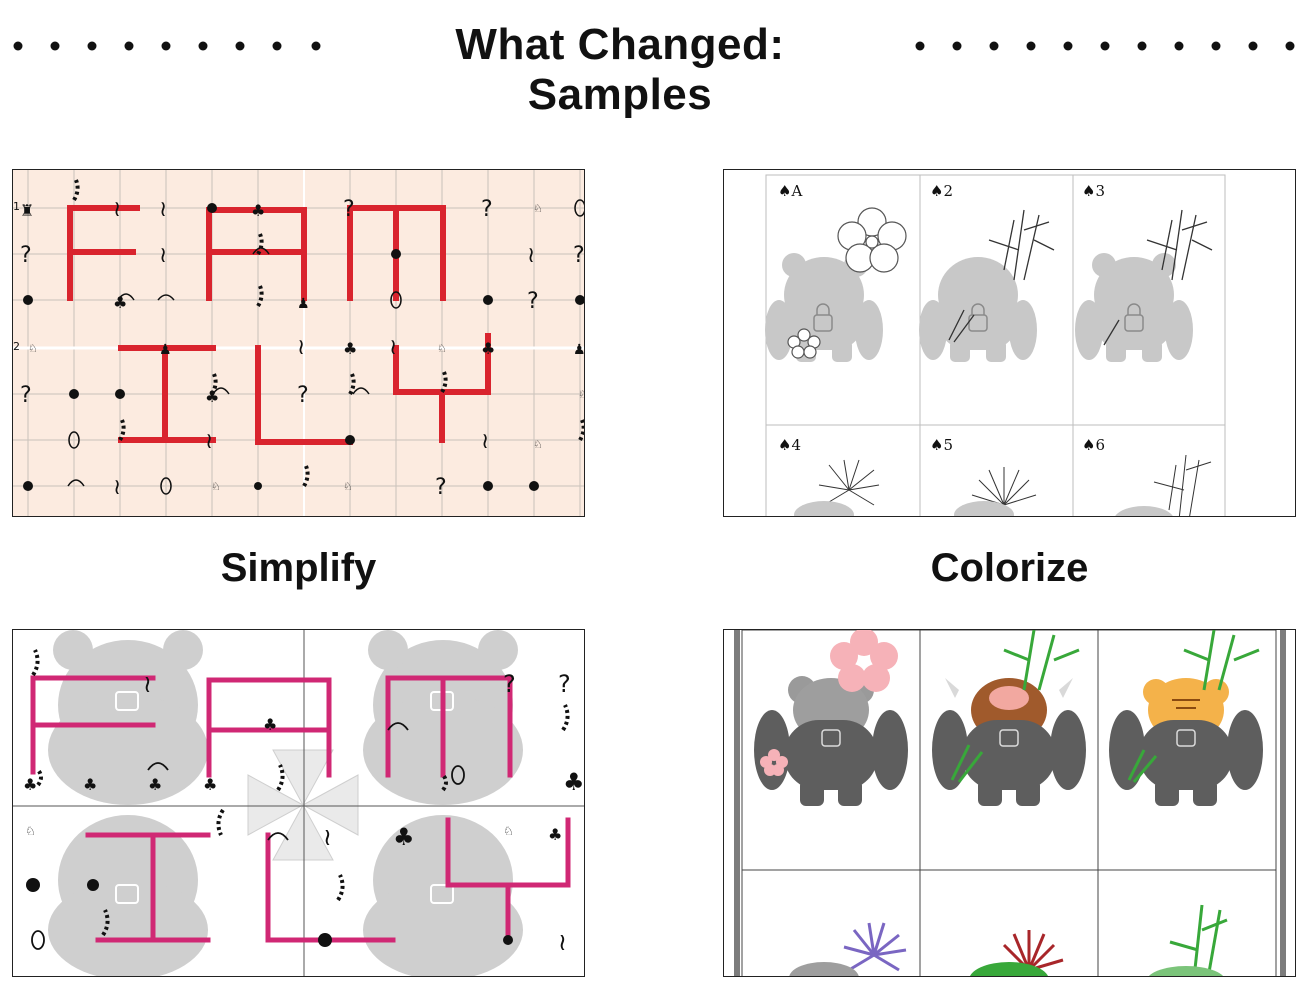 This screenshot has height=998, width=1316. Describe the element at coordinates (941, 445) in the screenshot. I see `card-label-5: ♠5` at that location.